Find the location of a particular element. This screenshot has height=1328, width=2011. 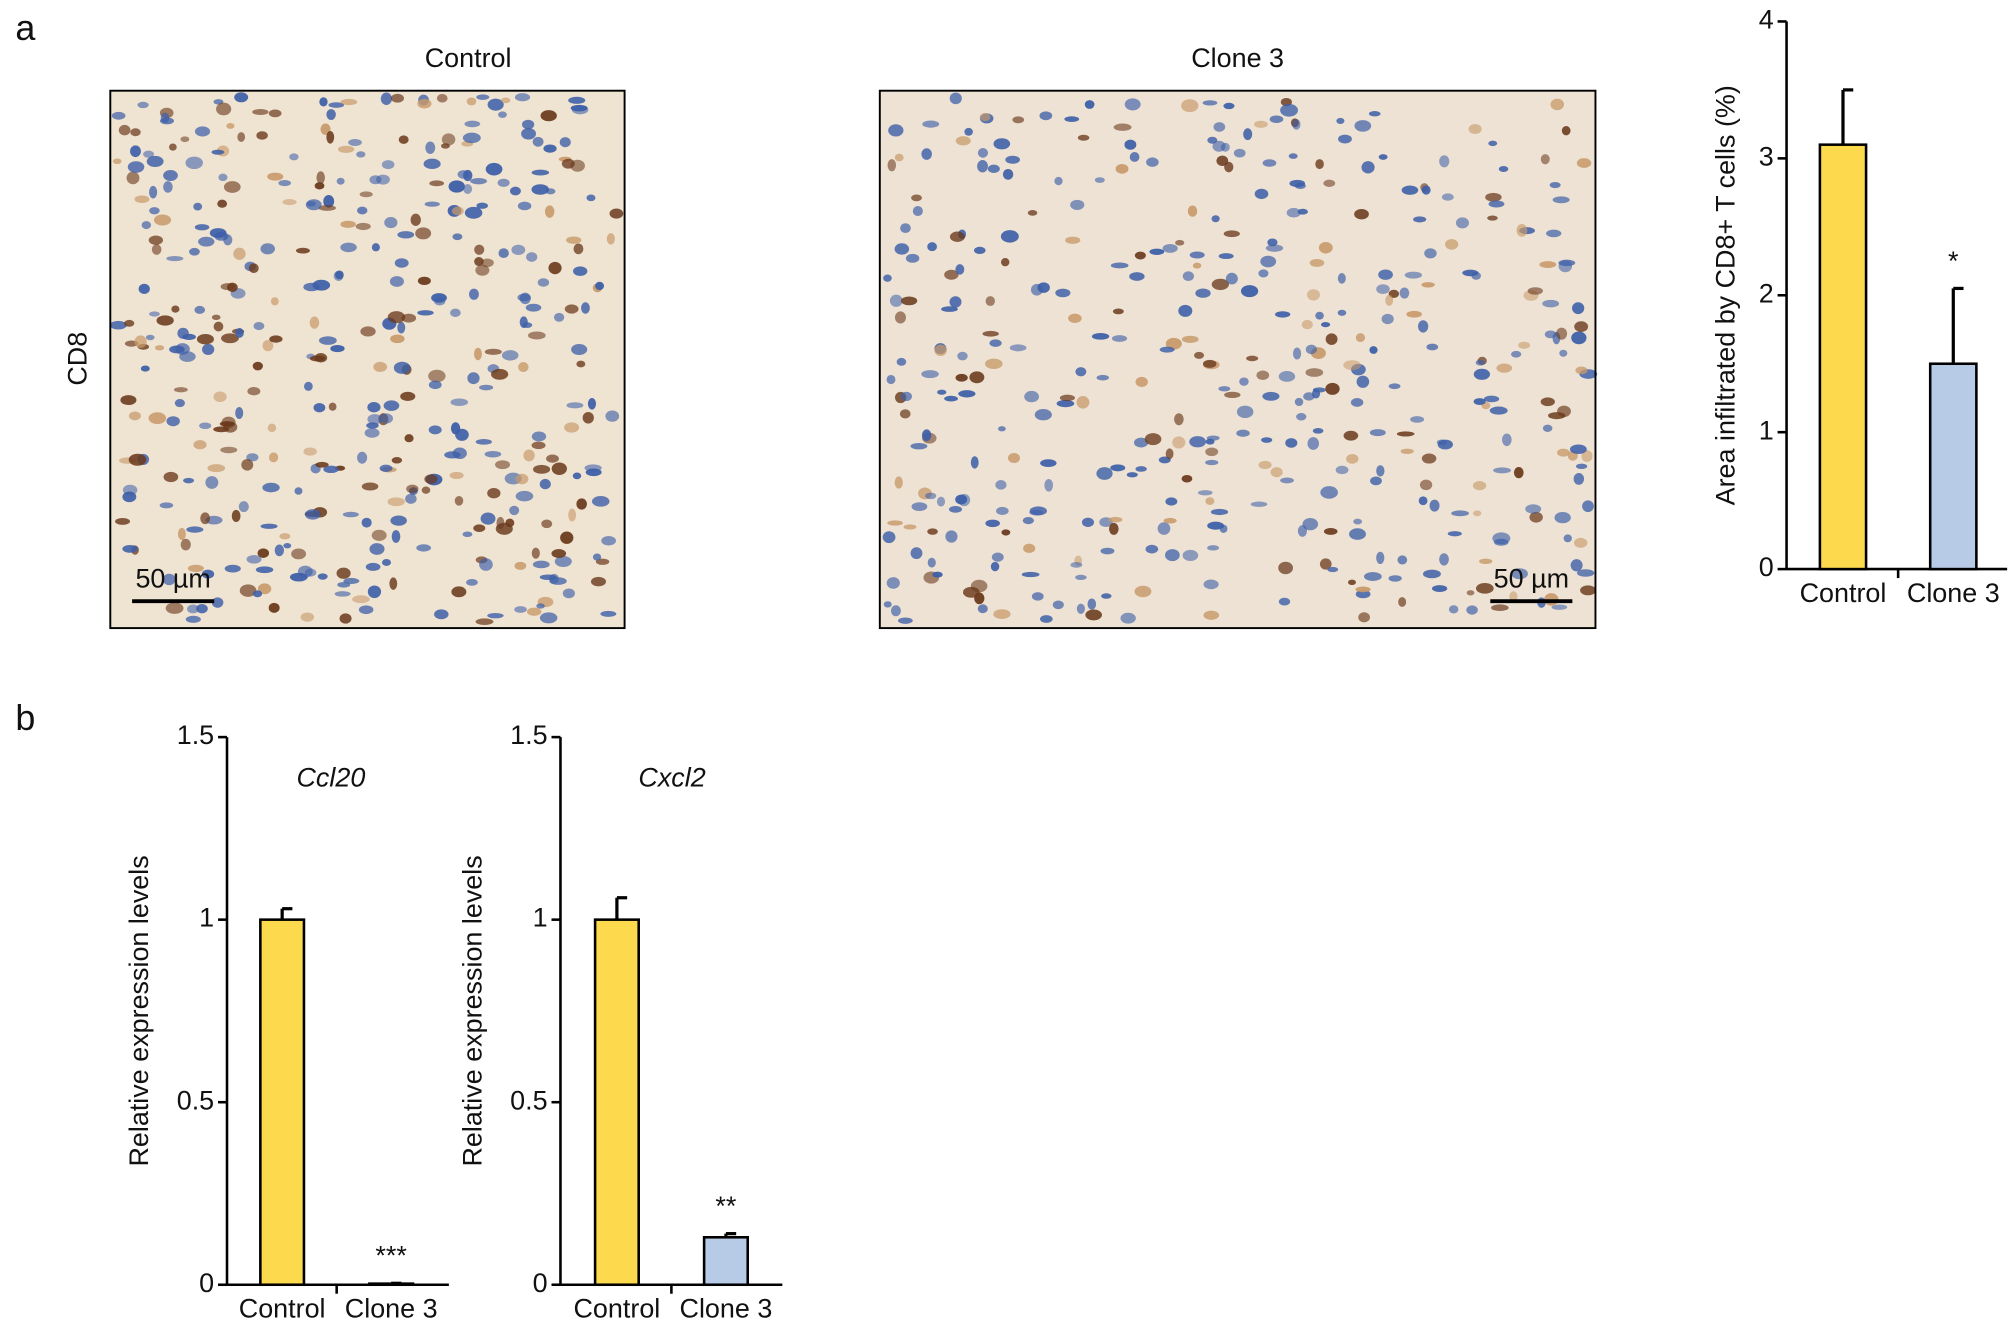

panel-label: a is located at coordinates (25, 27).